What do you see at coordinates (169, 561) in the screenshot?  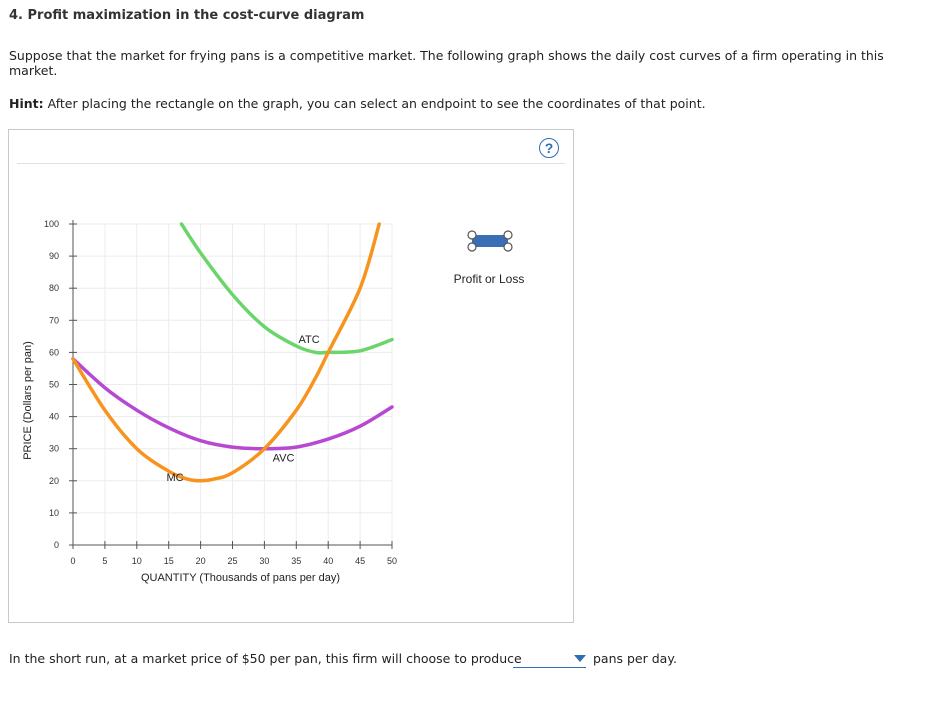 I see `x-tick-label: 15` at bounding box center [169, 561].